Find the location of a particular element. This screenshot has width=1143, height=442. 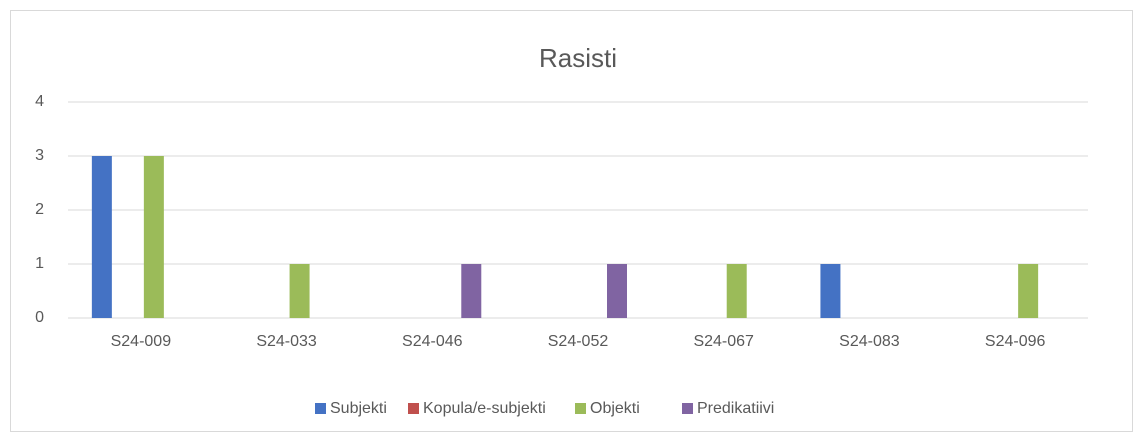

y-tick-label: 1 is located at coordinates (39, 263).